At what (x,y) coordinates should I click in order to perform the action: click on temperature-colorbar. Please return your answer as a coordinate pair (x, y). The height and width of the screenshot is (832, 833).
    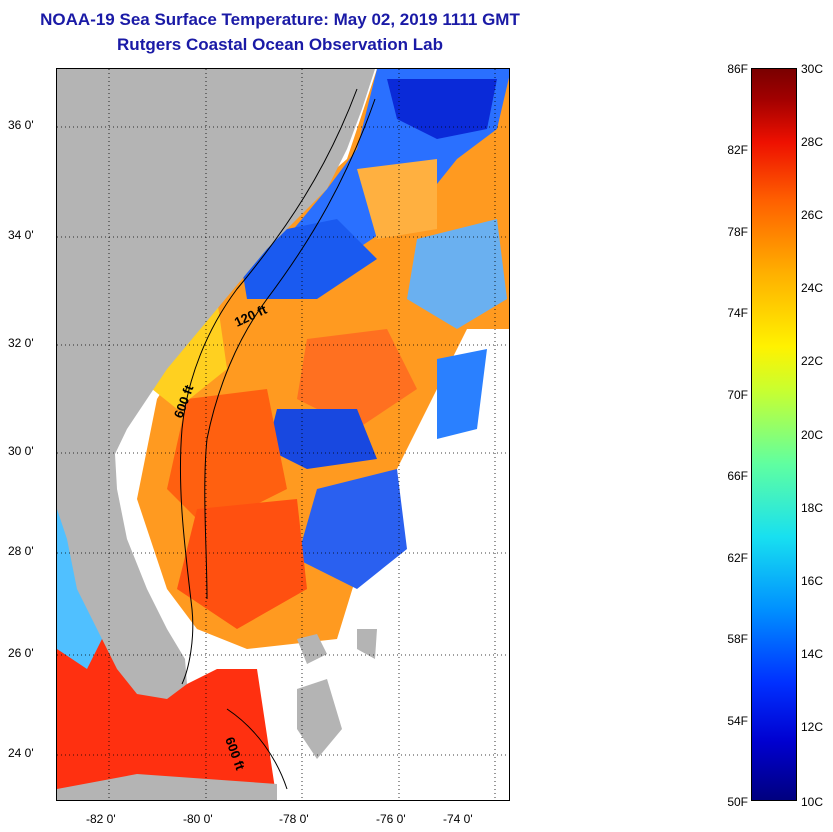
    Looking at the image, I should click on (774, 434).